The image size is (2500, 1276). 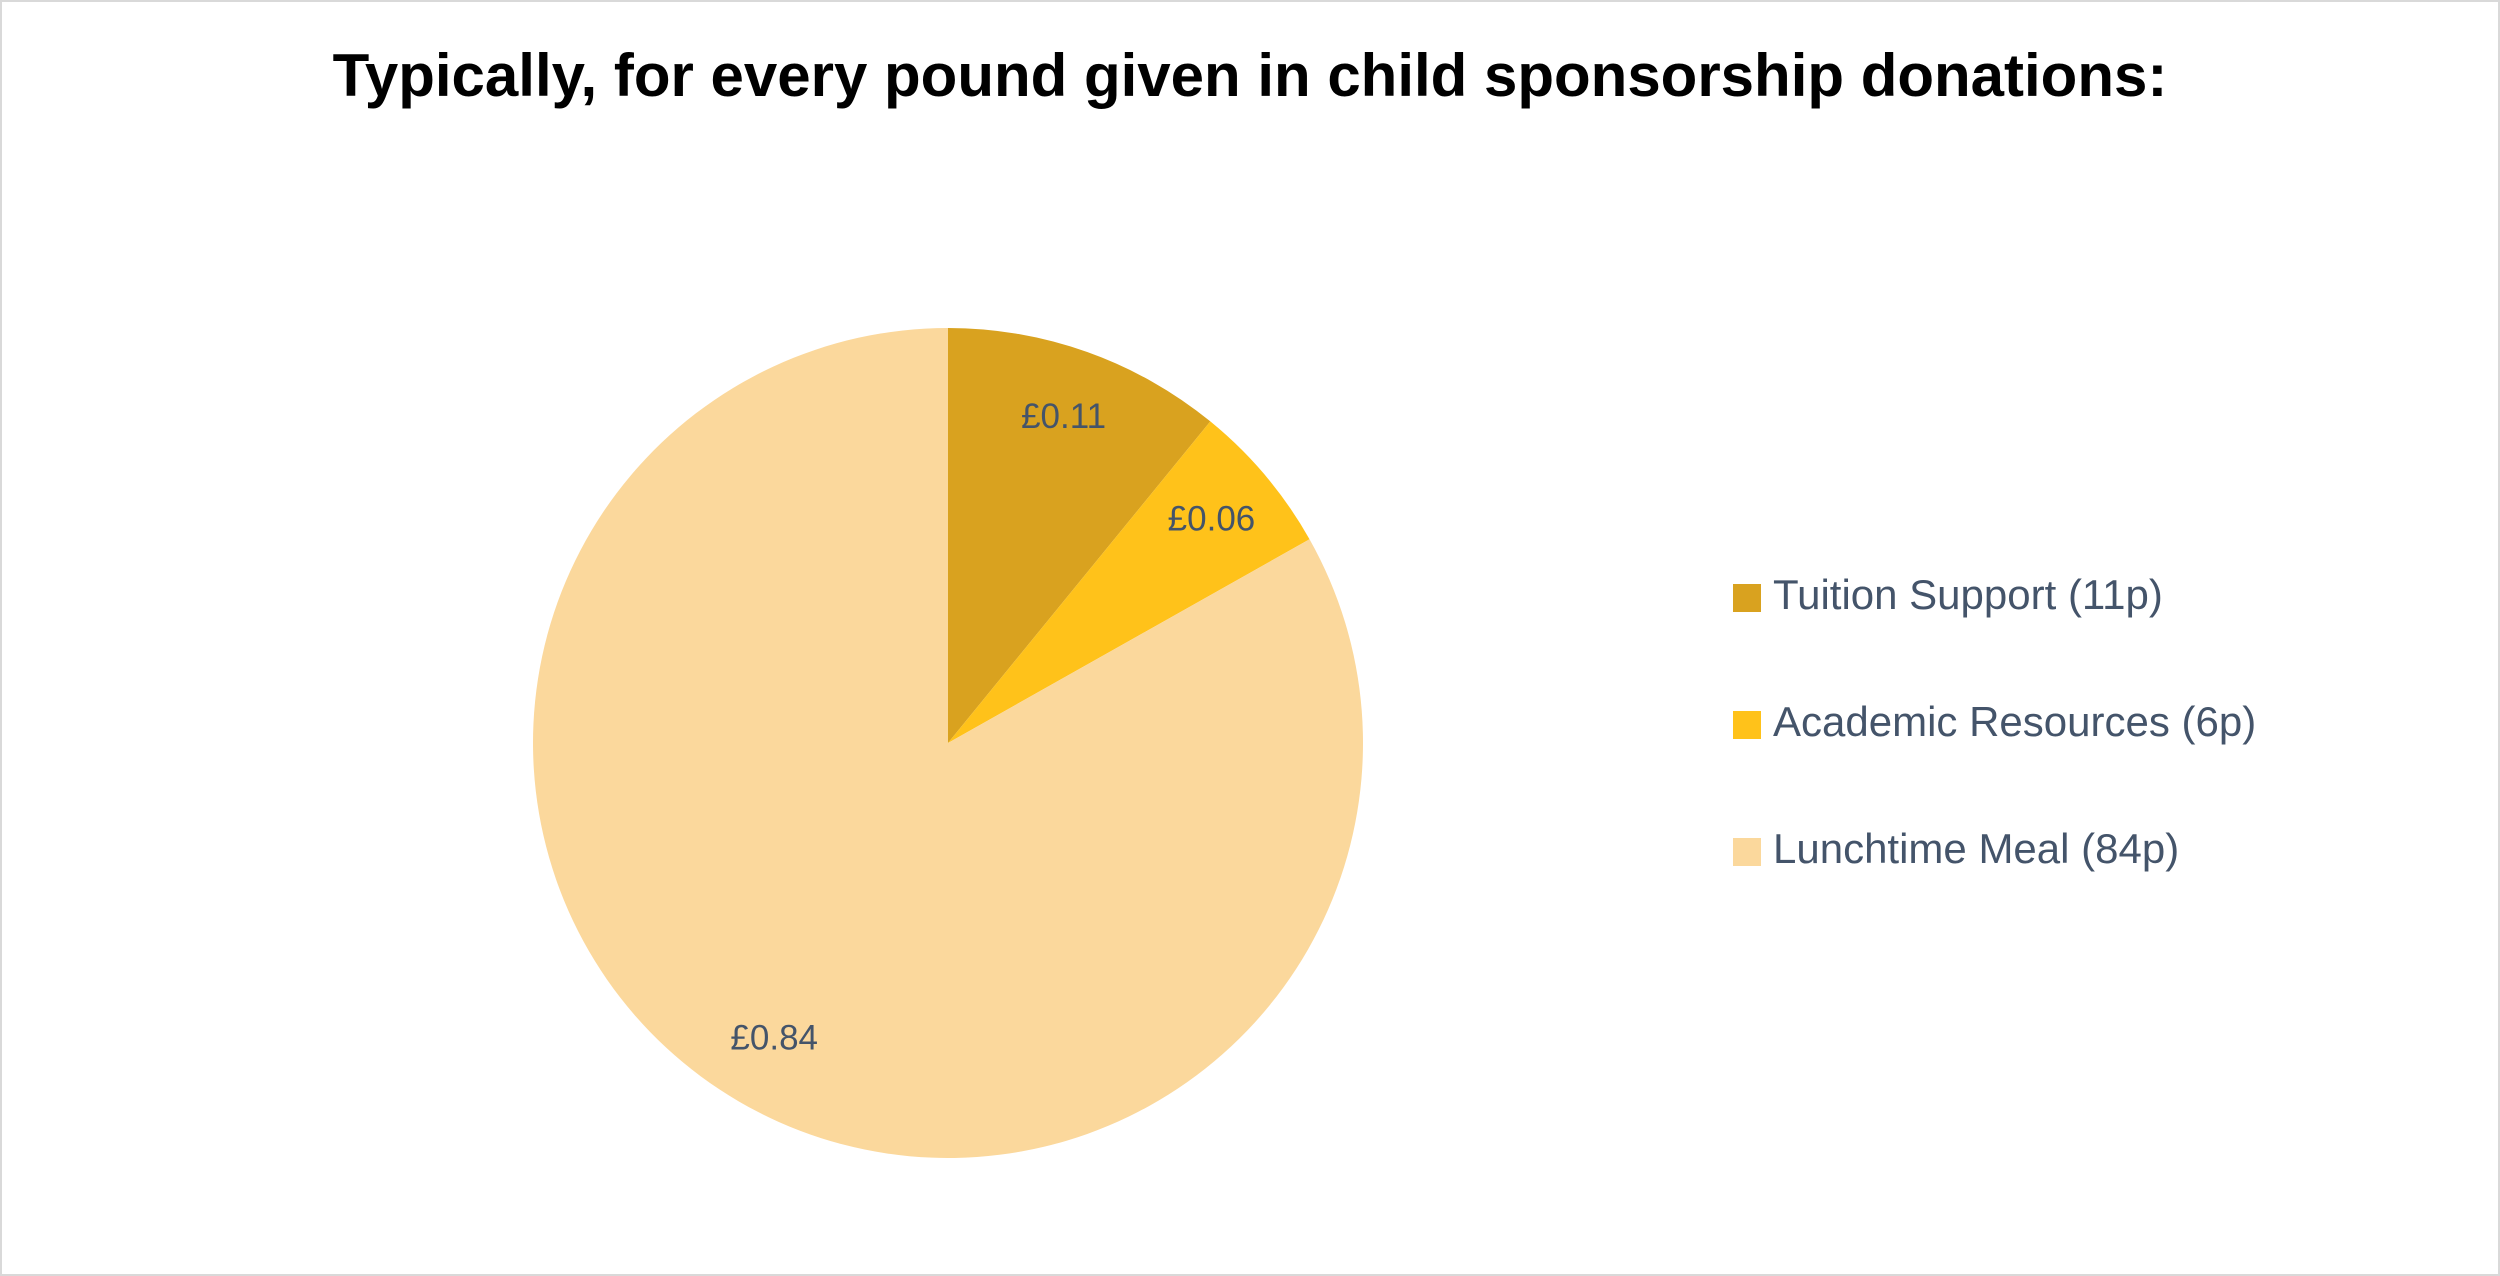 What do you see at coordinates (1968, 594) in the screenshot?
I see `legend-label: Tuition Support (11p)` at bounding box center [1968, 594].